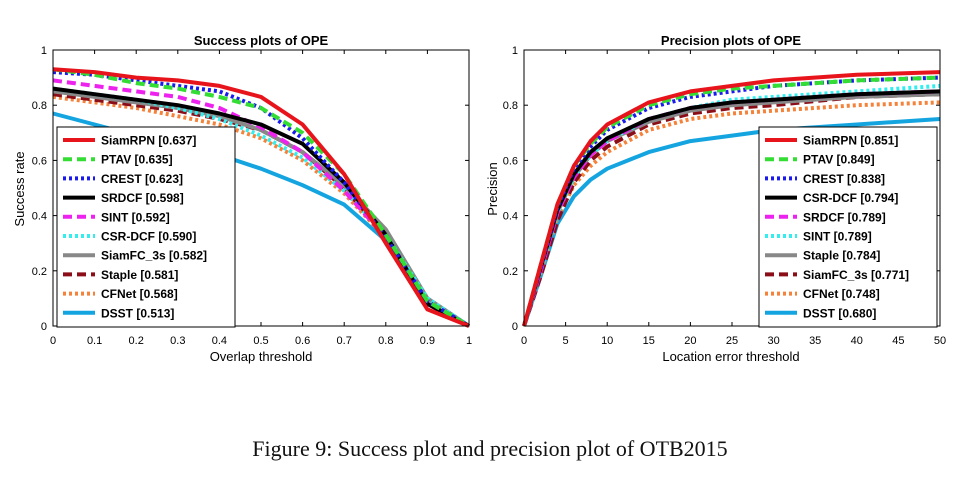 Image resolution: width=980 pixels, height=491 pixels. Describe the element at coordinates (139, 275) in the screenshot. I see `legend-entry-label: Staple [0.581]` at that location.